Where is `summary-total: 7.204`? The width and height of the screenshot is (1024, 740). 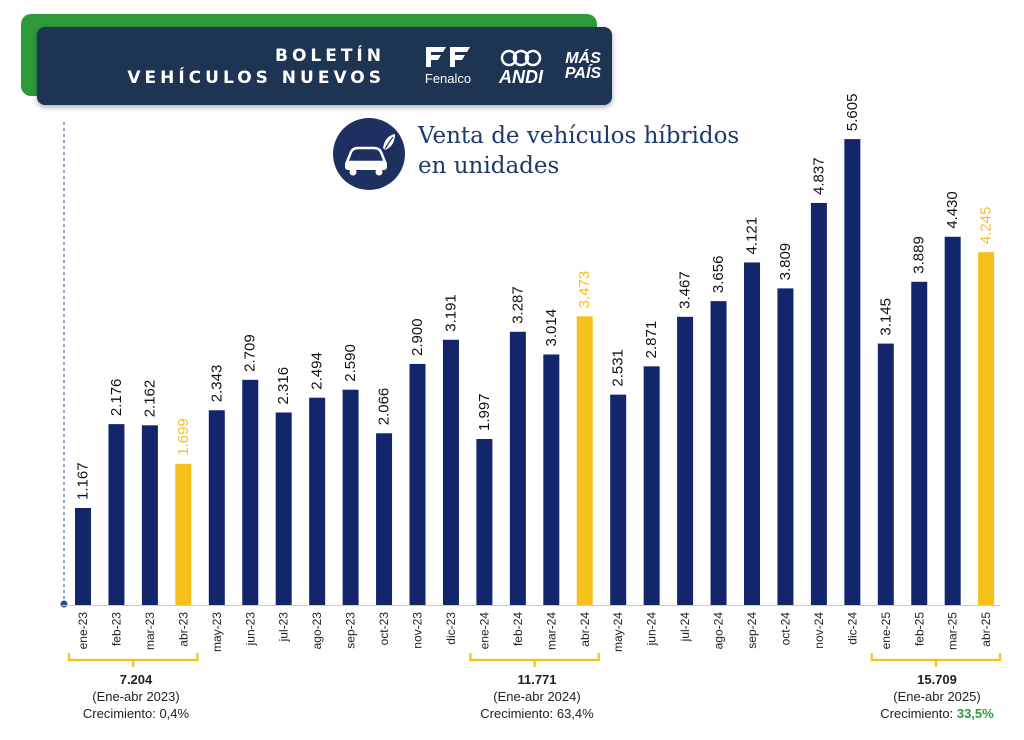
summary-total: 7.204 is located at coordinates (136, 679).